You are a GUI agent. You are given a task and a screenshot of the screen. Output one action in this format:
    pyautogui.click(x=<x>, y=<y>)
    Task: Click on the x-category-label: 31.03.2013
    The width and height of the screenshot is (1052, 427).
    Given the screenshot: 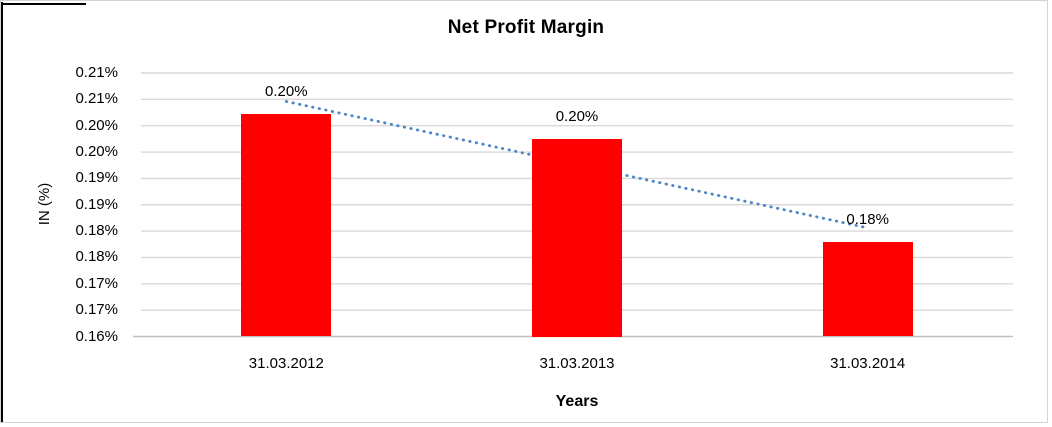 What is the action you would take?
    pyautogui.click(x=577, y=363)
    